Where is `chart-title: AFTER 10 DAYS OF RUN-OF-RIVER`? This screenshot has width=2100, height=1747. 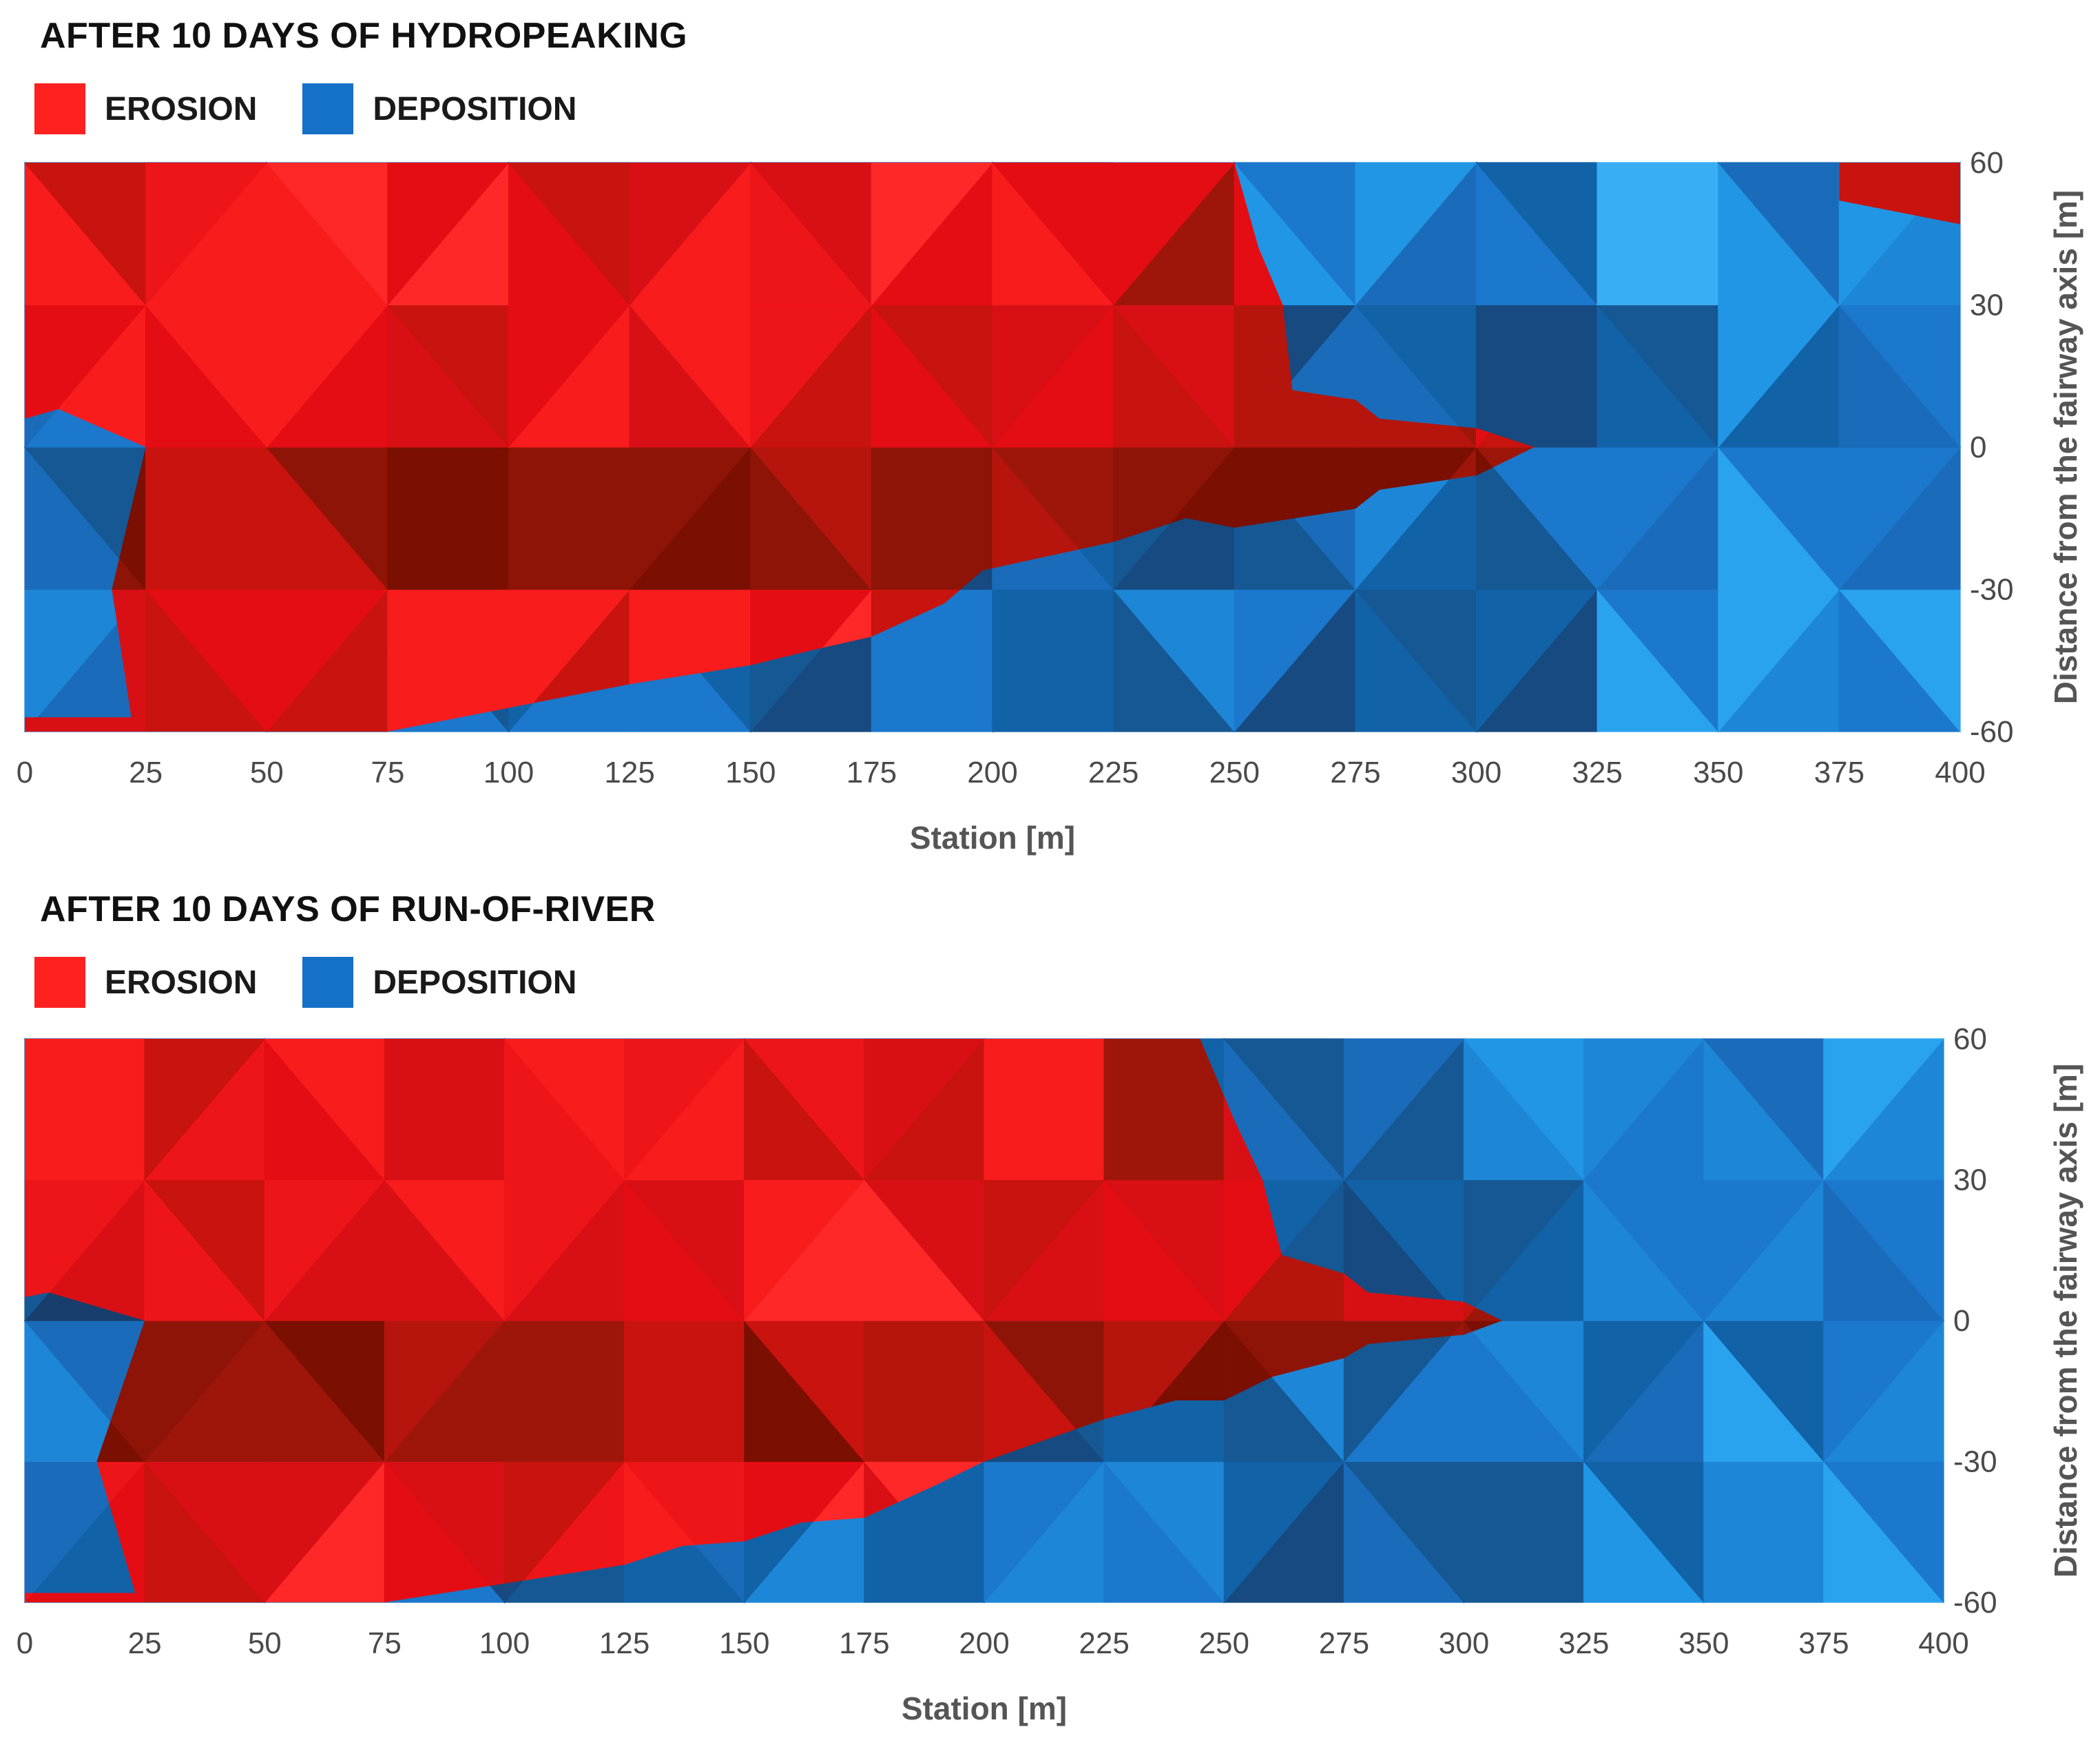
chart-title: AFTER 10 DAYS OF RUN-OF-RIVER is located at coordinates (348, 909).